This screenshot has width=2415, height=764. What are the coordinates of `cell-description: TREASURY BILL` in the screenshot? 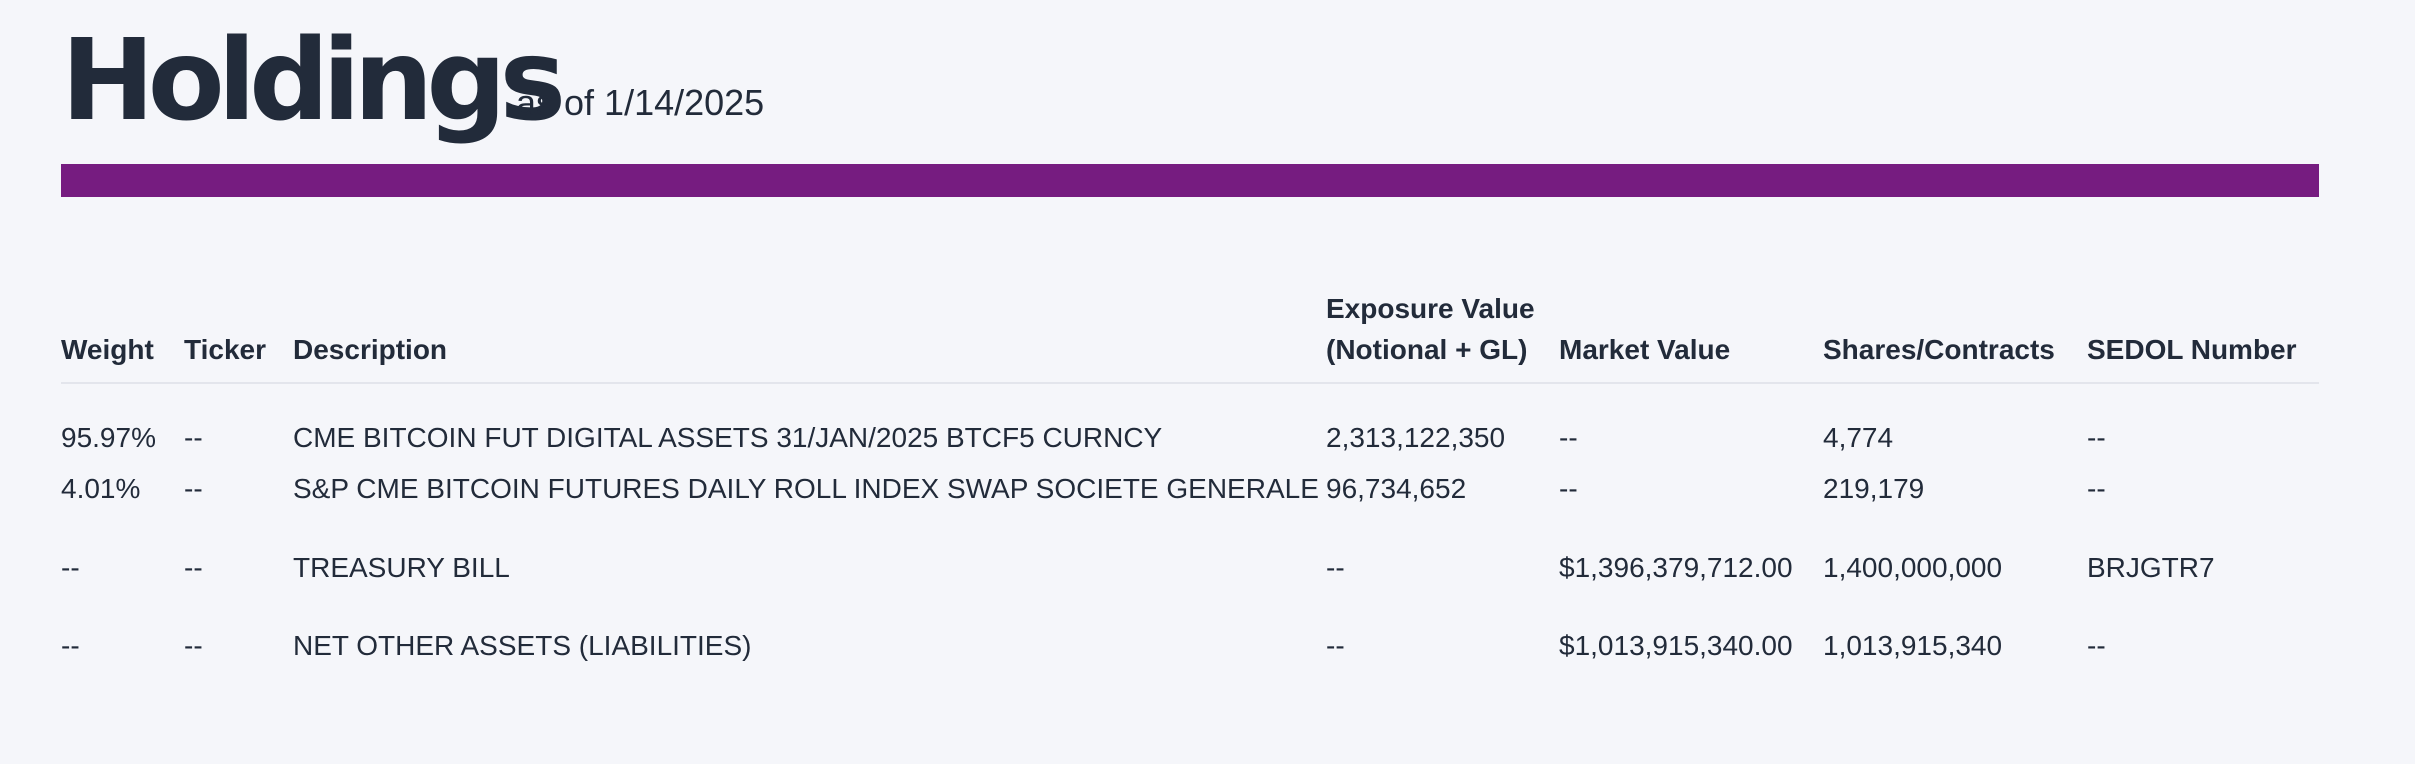 It's located at (401, 567).